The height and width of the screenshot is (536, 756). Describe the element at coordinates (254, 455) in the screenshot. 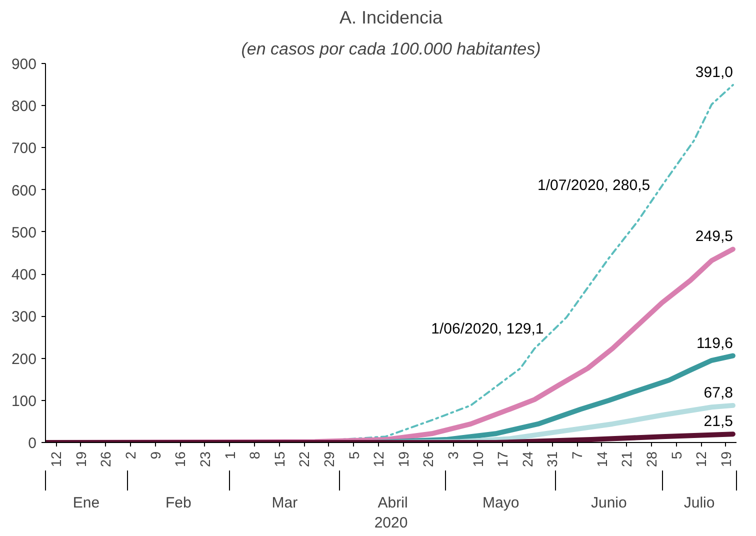

I see `x-tick-label: 8` at that location.